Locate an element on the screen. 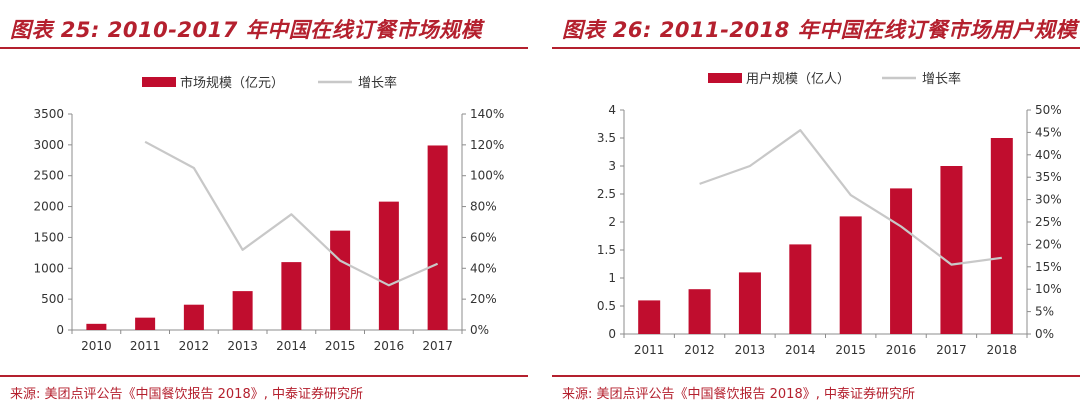 This screenshot has height=410, width=1080. y-right-tick-label: 120% is located at coordinates (487, 145).